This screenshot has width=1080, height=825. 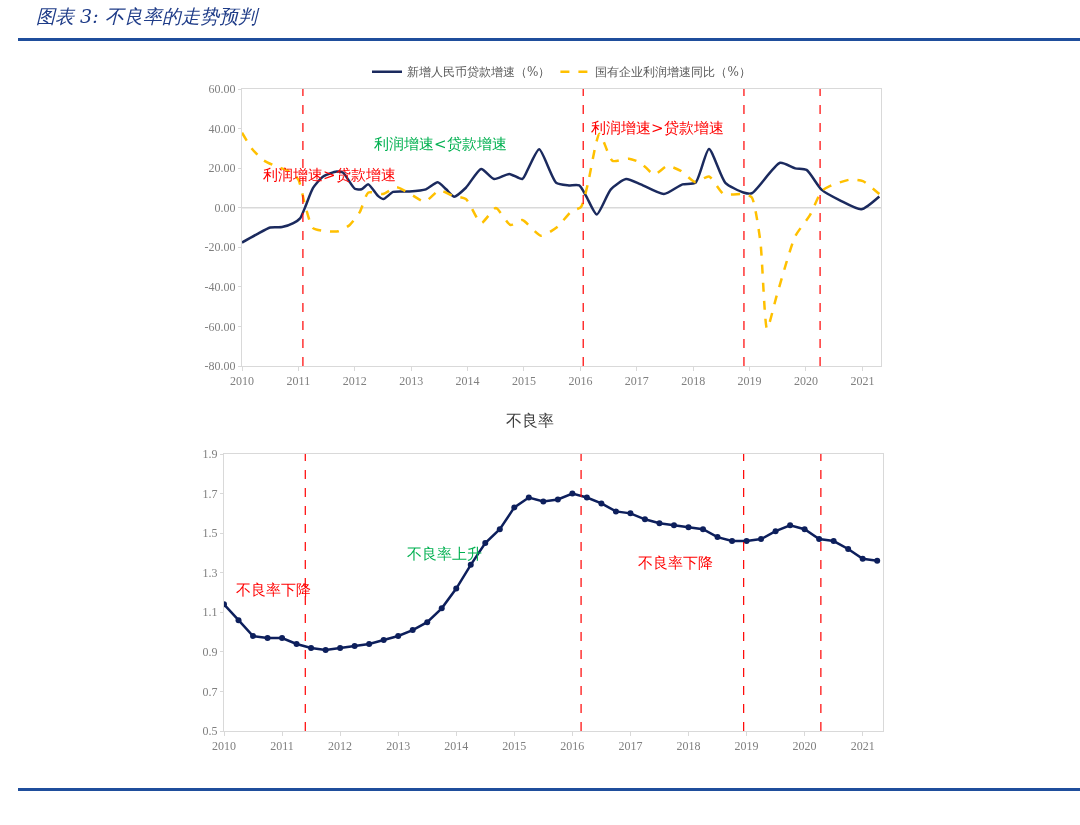 I want to click on y-tick-label: 60.00, so click(x=222, y=89).